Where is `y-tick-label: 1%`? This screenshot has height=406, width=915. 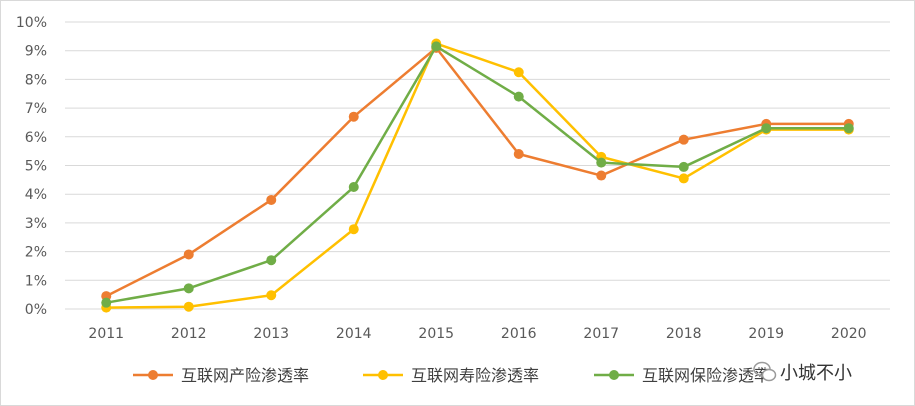
y-tick-label: 1% is located at coordinates (36, 281).